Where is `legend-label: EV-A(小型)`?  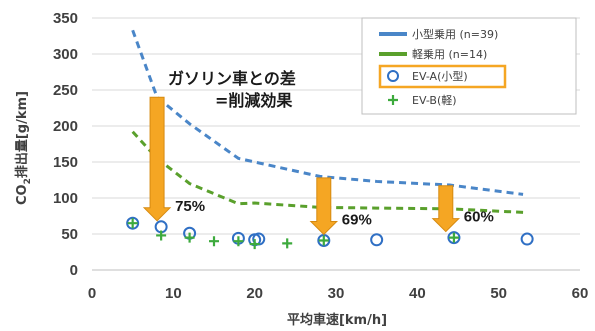 legend-label: EV-A(小型) is located at coordinates (440, 76).